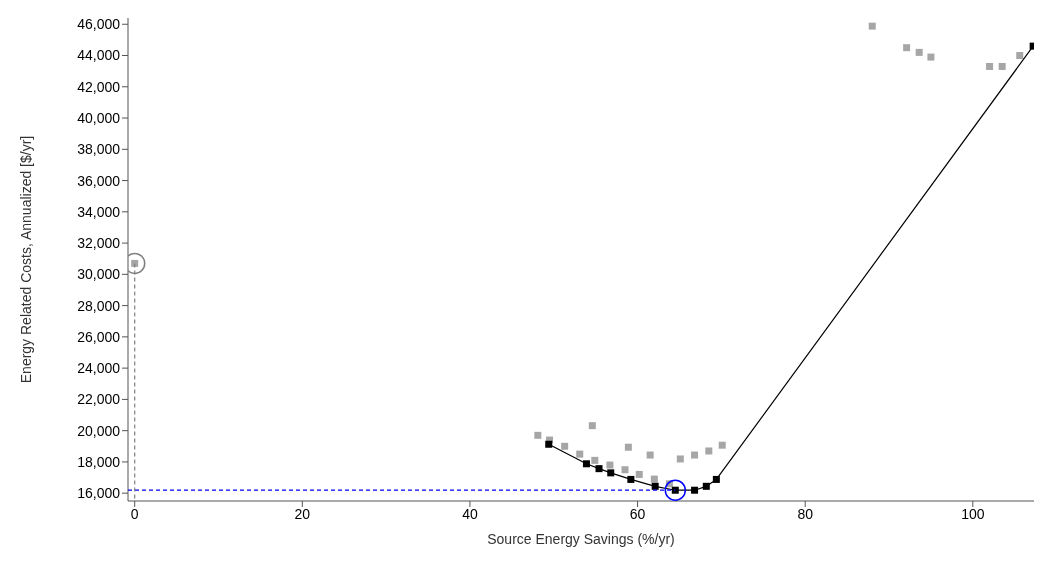  What do you see at coordinates (99, 243) in the screenshot?
I see `y-tick-label: 32,000` at bounding box center [99, 243].